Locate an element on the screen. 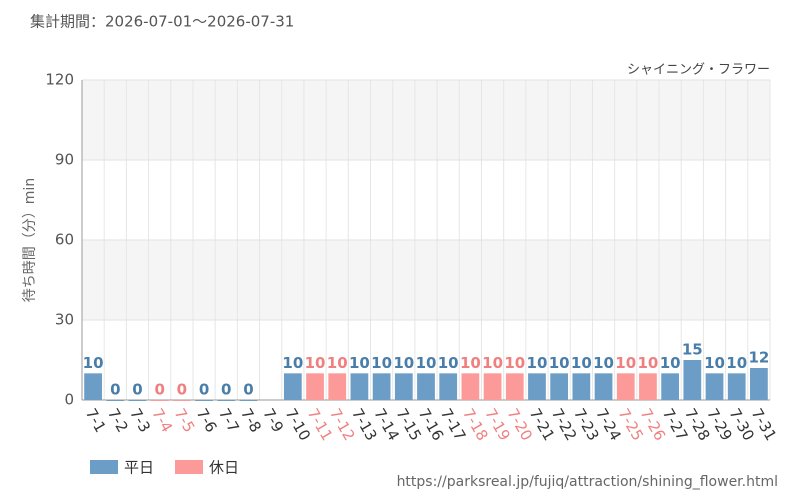  y-axis-label: 待ち時間（分）min is located at coordinates (30, 240).